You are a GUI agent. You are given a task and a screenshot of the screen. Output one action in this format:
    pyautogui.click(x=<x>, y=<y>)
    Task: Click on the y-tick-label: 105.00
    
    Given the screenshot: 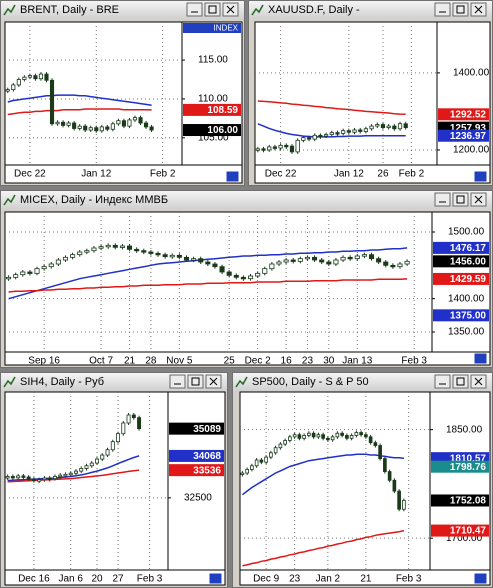 What is the action you would take?
    pyautogui.click(x=213, y=137)
    